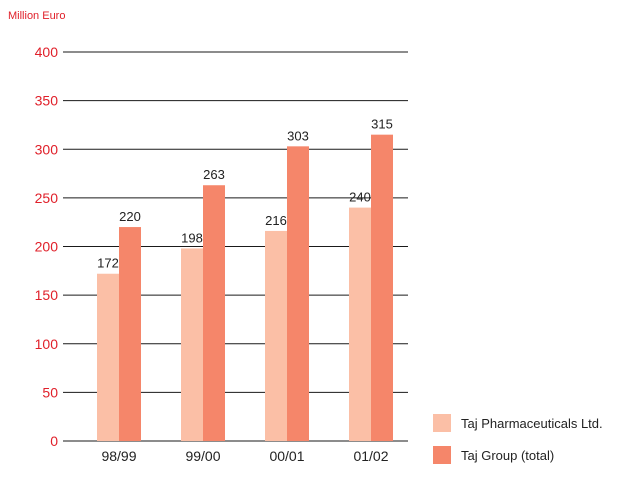 The width and height of the screenshot is (631, 478). What do you see at coordinates (360, 197) in the screenshot?
I see `data-label-taj-pharmaceuticals-01-02: 240` at bounding box center [360, 197].